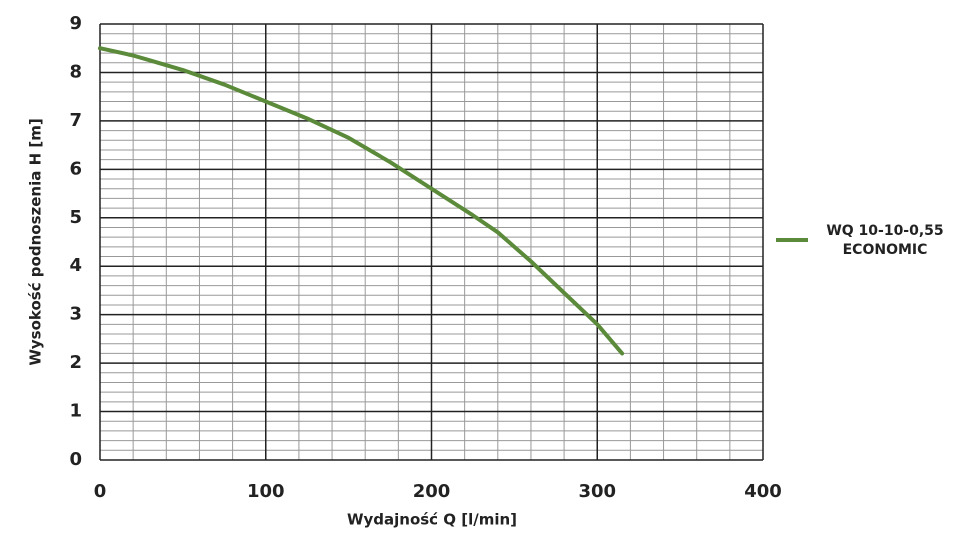 The height and width of the screenshot is (542, 961). I want to click on legend-label: WQ 10-10-0,55 ECONOMIC, so click(885, 240).